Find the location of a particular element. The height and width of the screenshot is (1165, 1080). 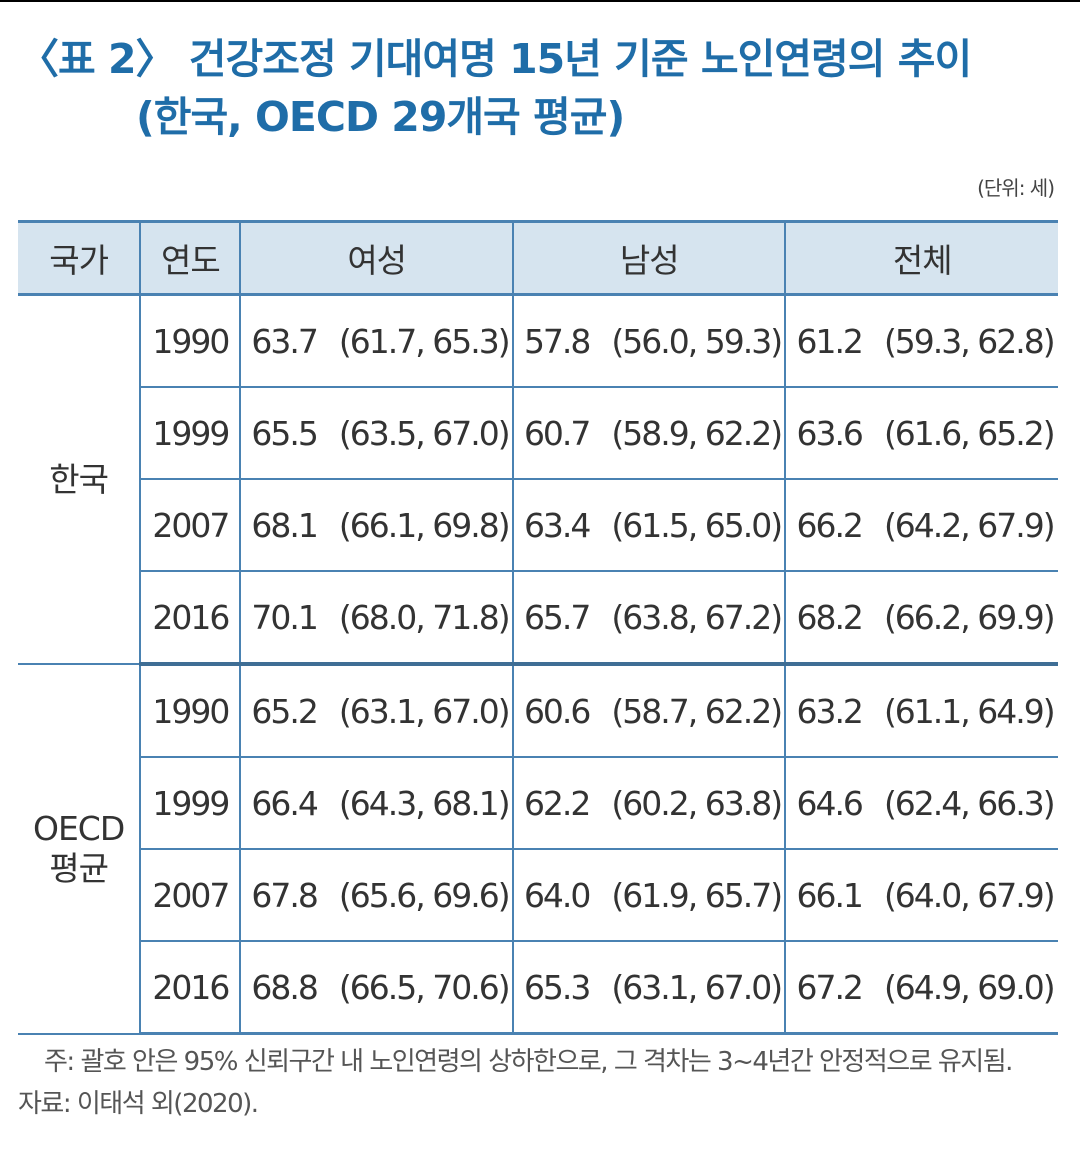

total-cell: 66.1 (64.0, 67.9) is located at coordinates (921, 895).